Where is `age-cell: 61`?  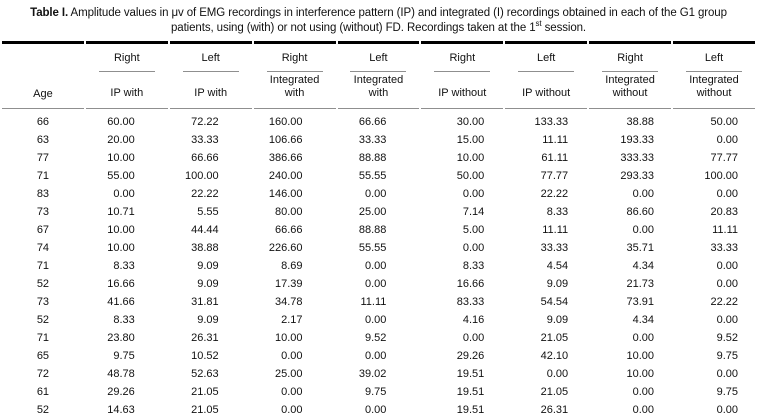 age-cell: 61 is located at coordinates (43, 392).